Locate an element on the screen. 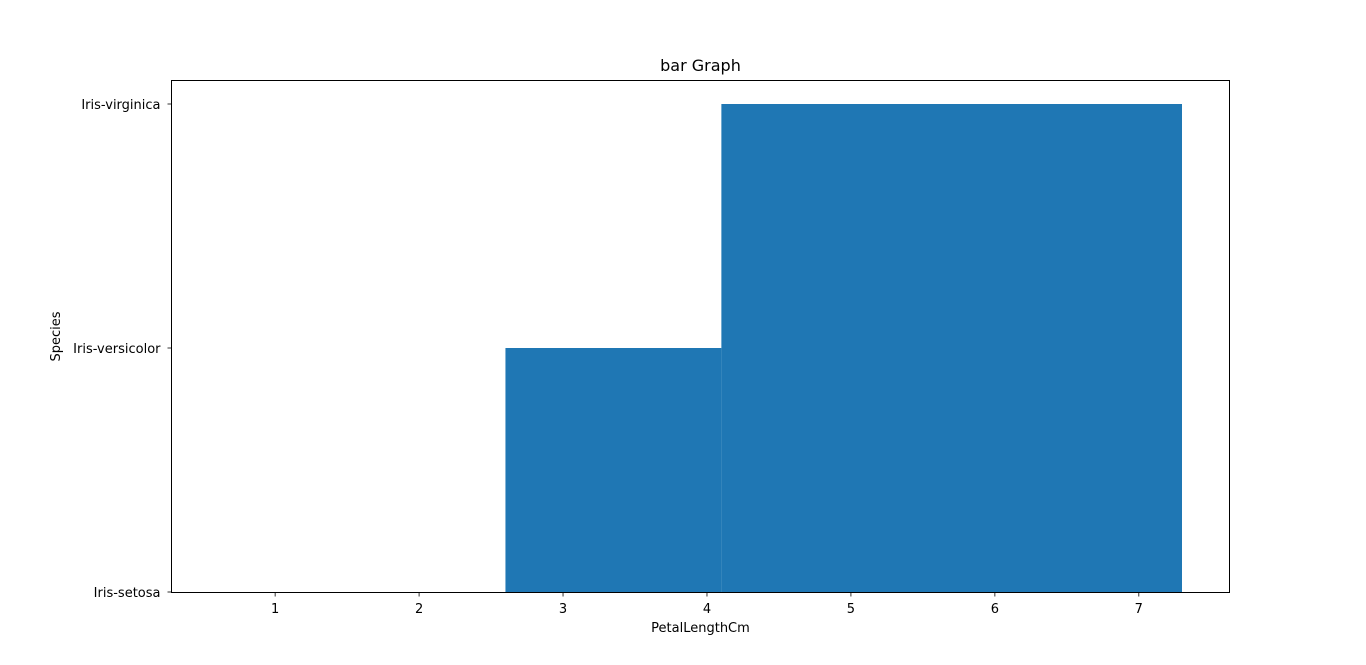 Image resolution: width=1366 pixels, height=665 pixels. x-axis-label: PetalLengthCm is located at coordinates (700, 628).